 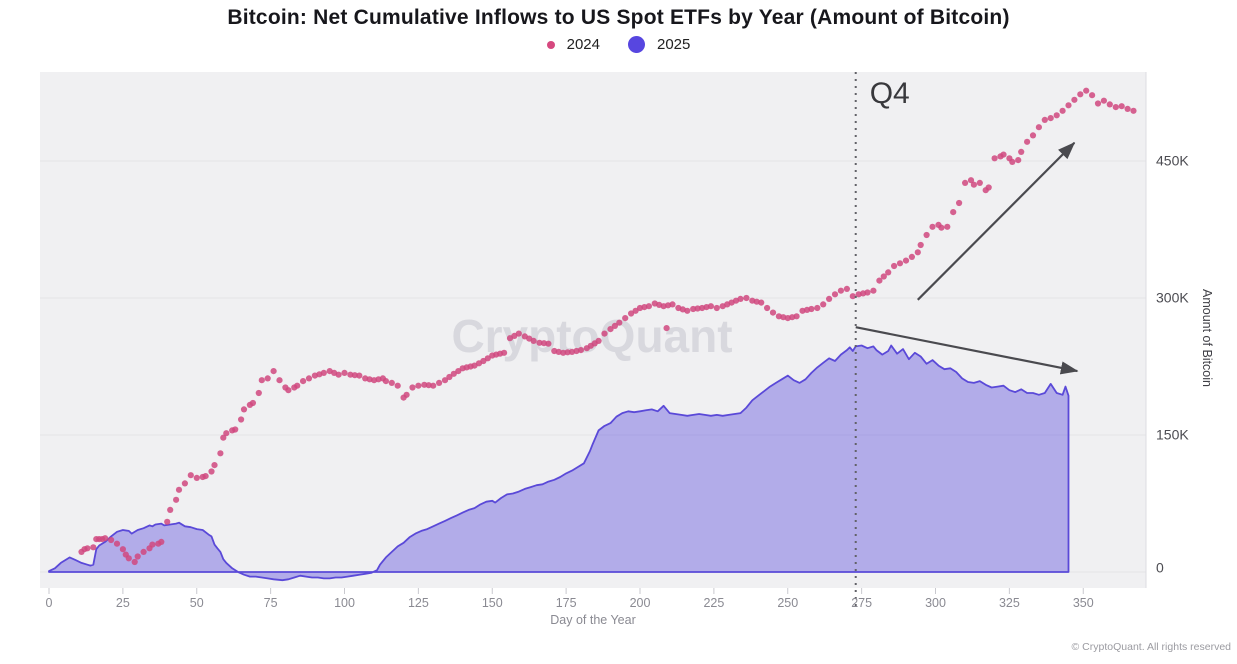 What do you see at coordinates (1172, 435) in the screenshot?
I see `y-tick-label: 150K` at bounding box center [1172, 435].